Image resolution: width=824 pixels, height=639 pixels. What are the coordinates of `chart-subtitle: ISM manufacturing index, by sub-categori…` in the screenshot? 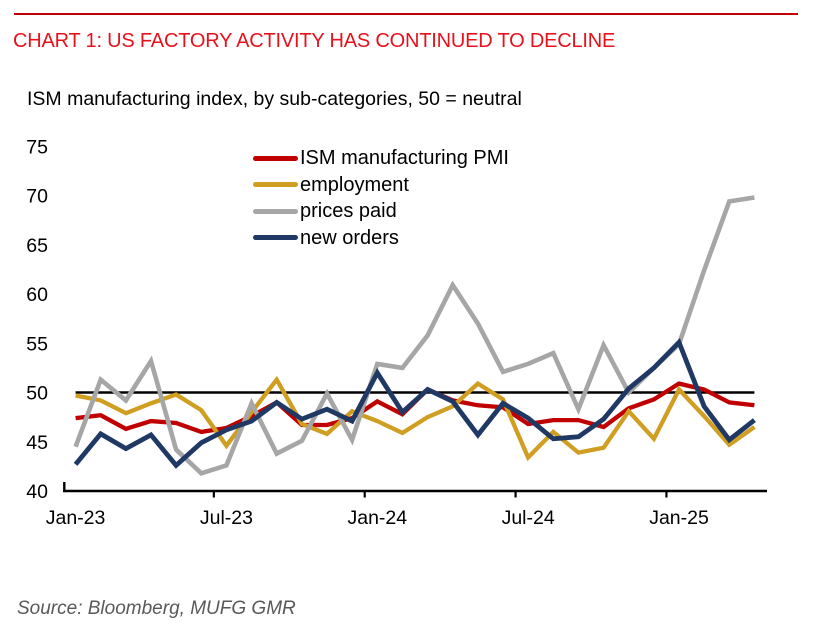 It's located at (274, 99).